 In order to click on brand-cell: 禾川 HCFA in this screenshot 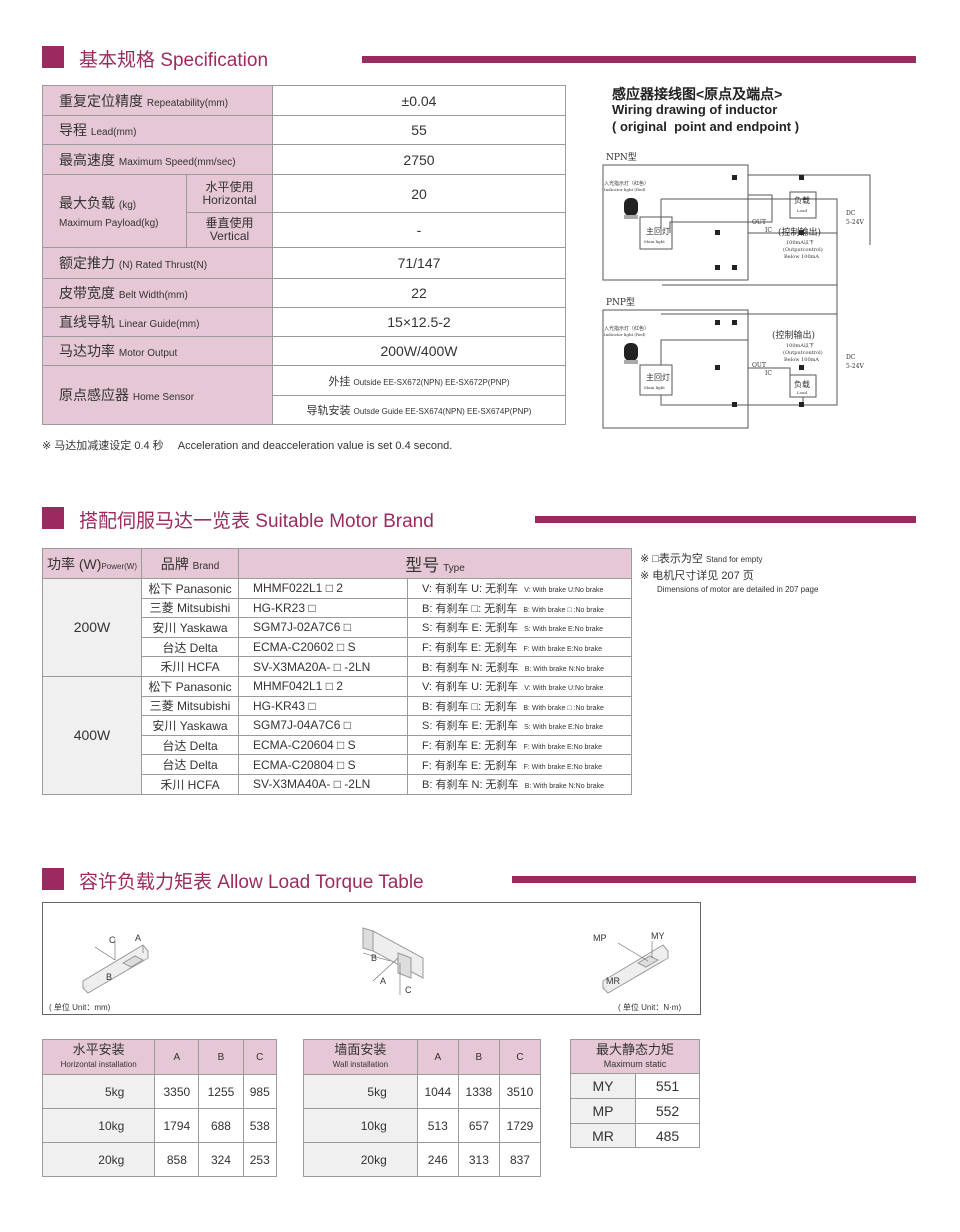, I will do `click(190, 784)`.